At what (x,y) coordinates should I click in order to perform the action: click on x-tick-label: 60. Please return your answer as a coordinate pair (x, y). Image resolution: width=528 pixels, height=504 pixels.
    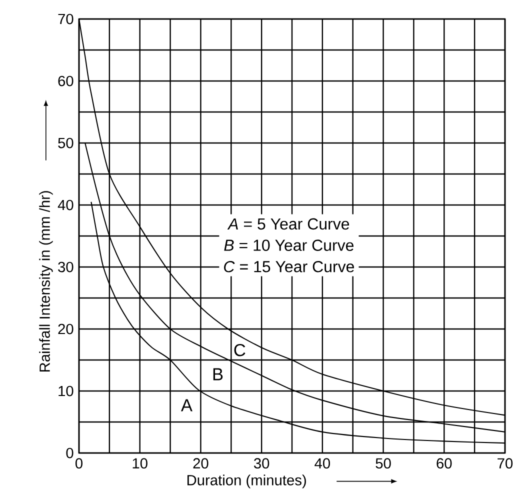
    Looking at the image, I should click on (444, 463).